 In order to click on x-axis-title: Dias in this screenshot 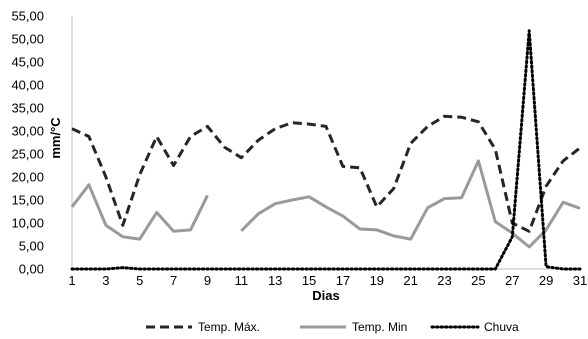, I will do `click(325, 295)`.